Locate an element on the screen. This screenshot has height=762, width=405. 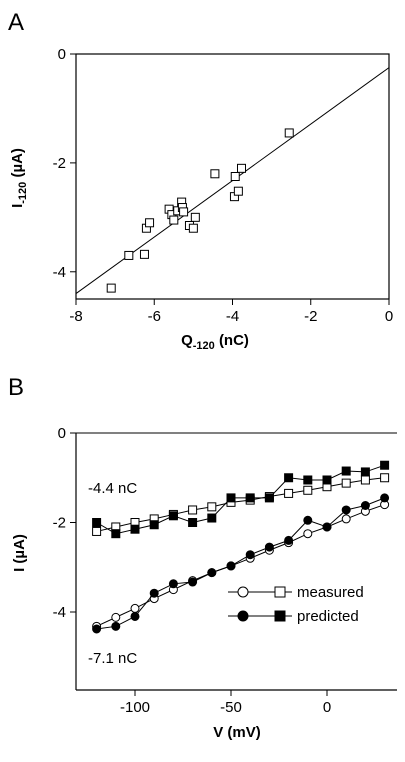
legend-predicted-square-marker is located at coordinates (280, 616).